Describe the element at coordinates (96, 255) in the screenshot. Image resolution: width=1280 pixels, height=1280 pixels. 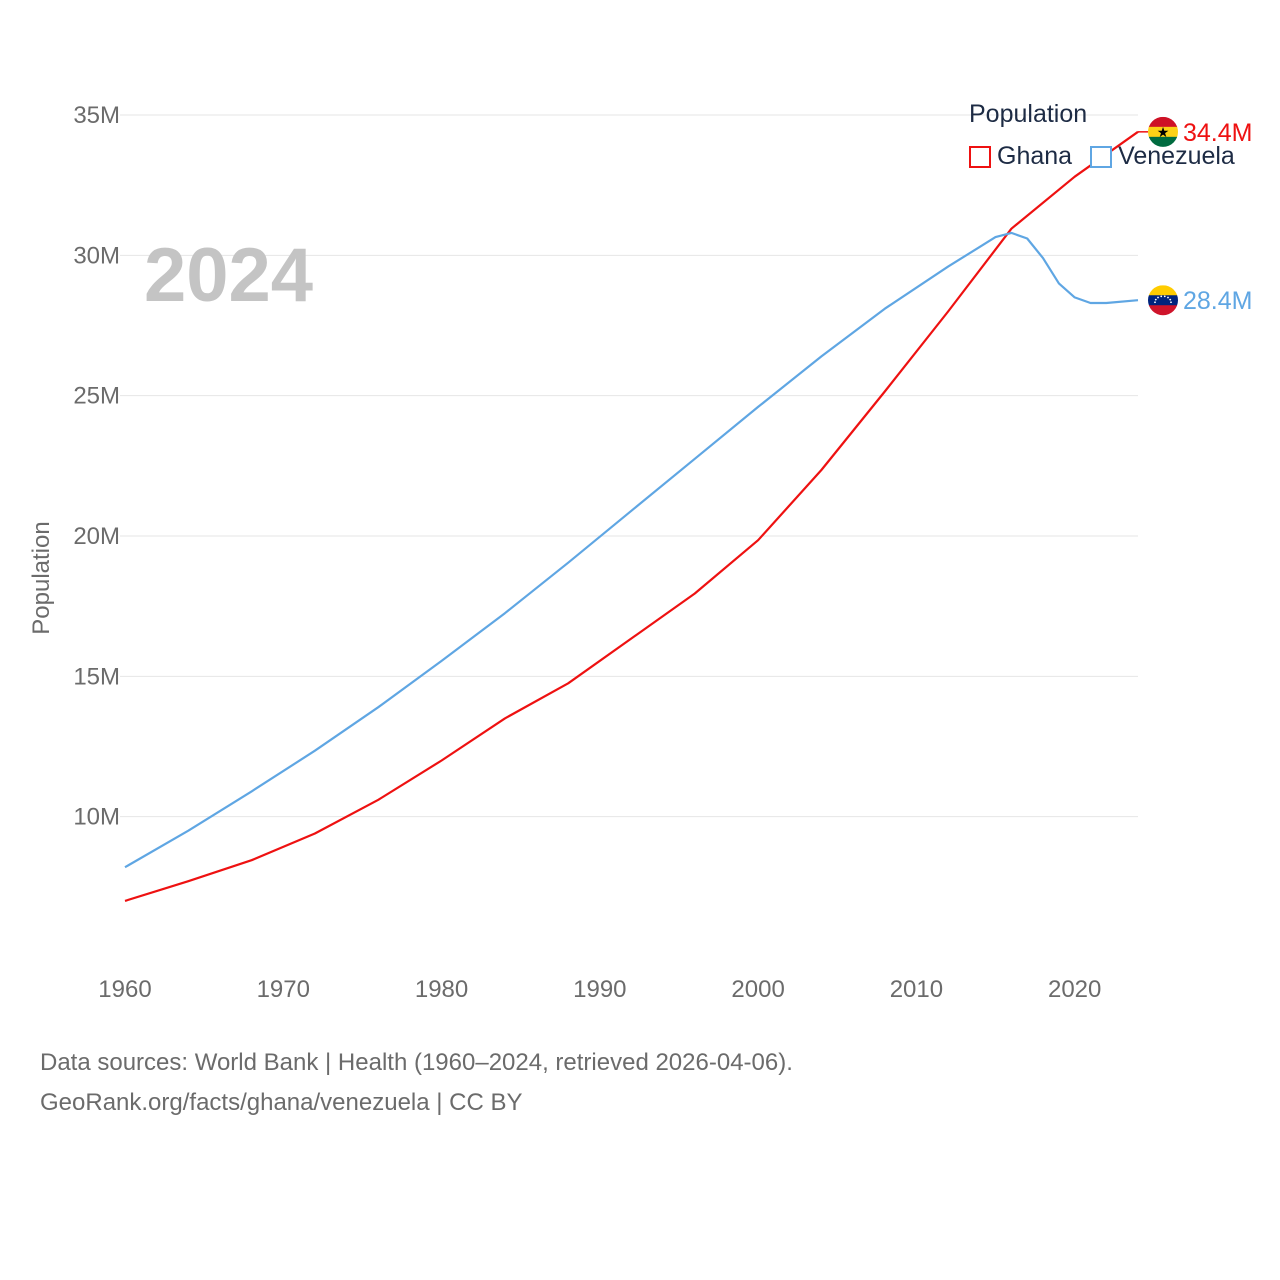
I see `y-tick-label: 30M` at that location.